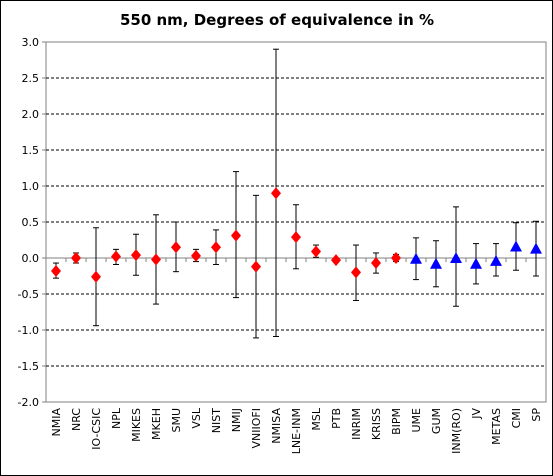 This screenshot has width=553, height=476. I want to click on y-tick-label: 0.0, so click(31, 258).